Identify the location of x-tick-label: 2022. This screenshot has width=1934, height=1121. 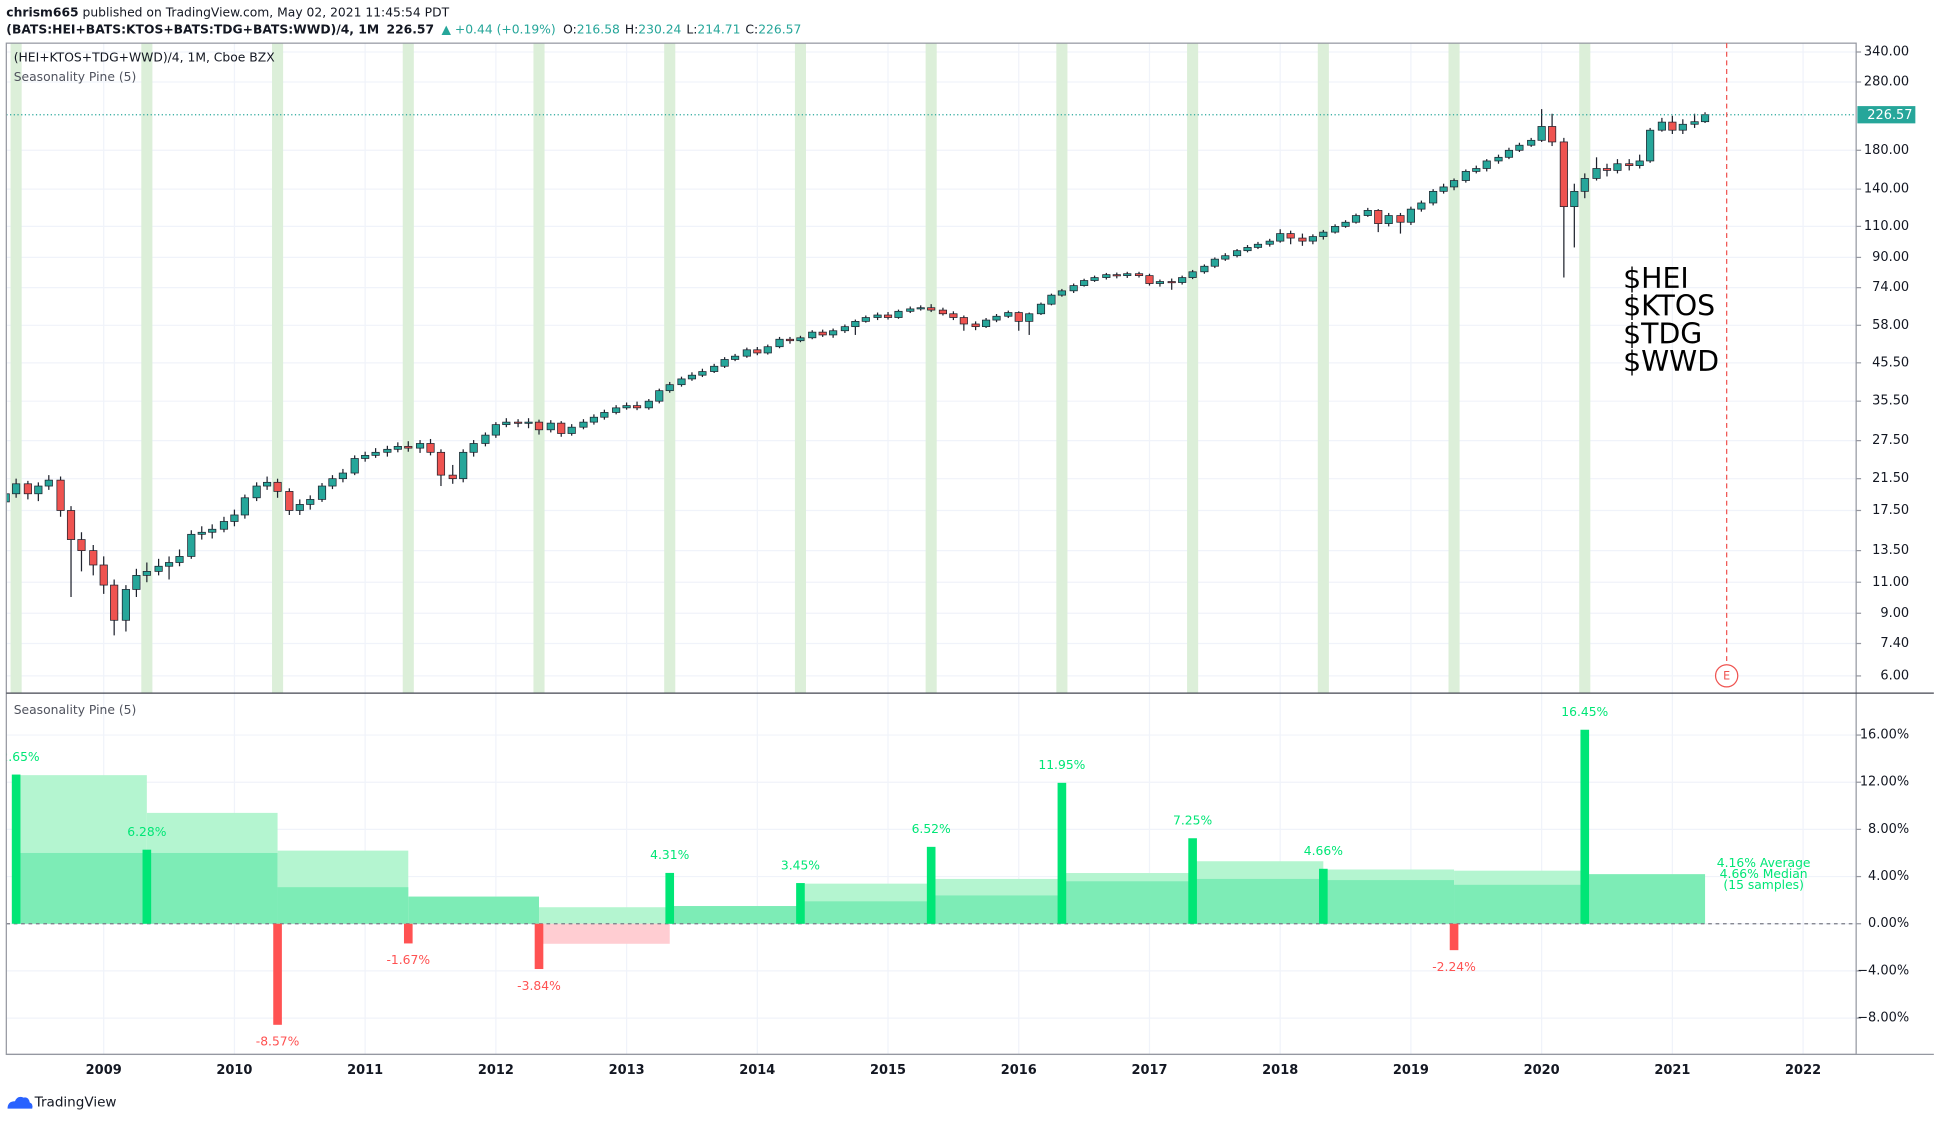
(1803, 1070).